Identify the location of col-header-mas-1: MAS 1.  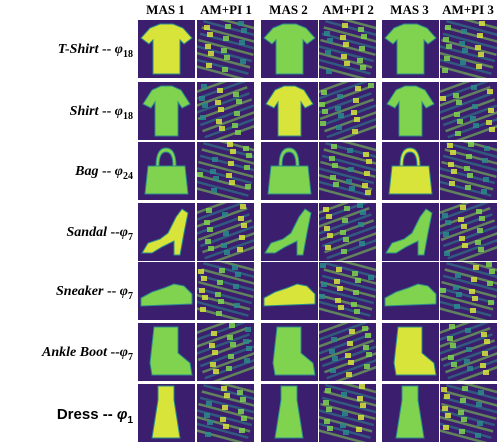
(165, 9).